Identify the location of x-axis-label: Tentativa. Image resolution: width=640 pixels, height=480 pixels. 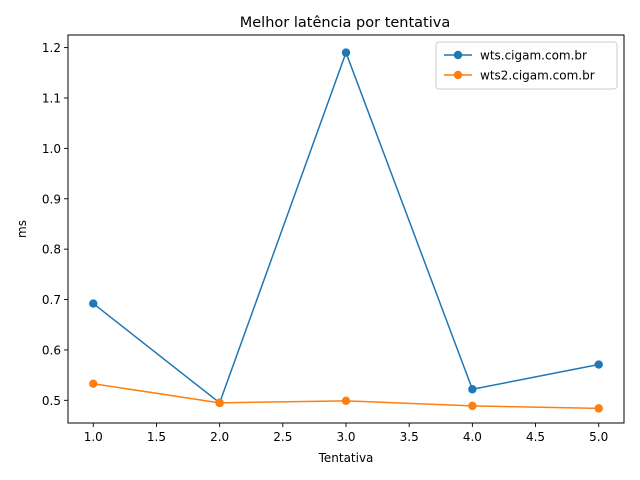
(346, 458).